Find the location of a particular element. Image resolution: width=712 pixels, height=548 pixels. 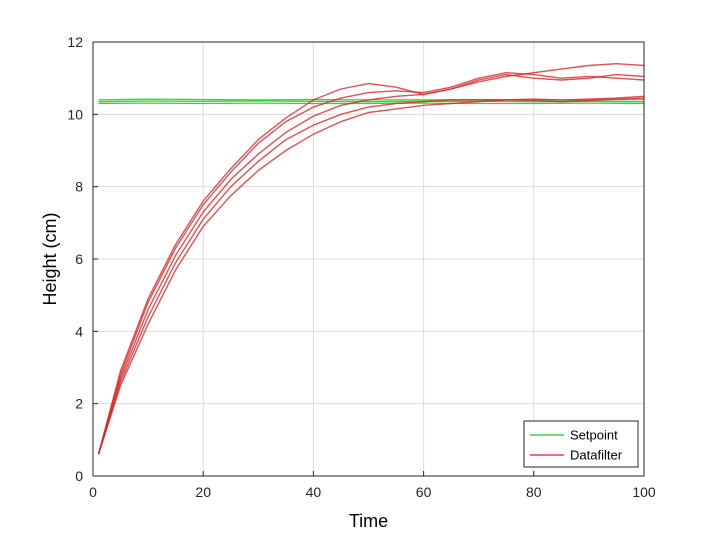

y-tick-label: 8 is located at coordinates (79, 187).